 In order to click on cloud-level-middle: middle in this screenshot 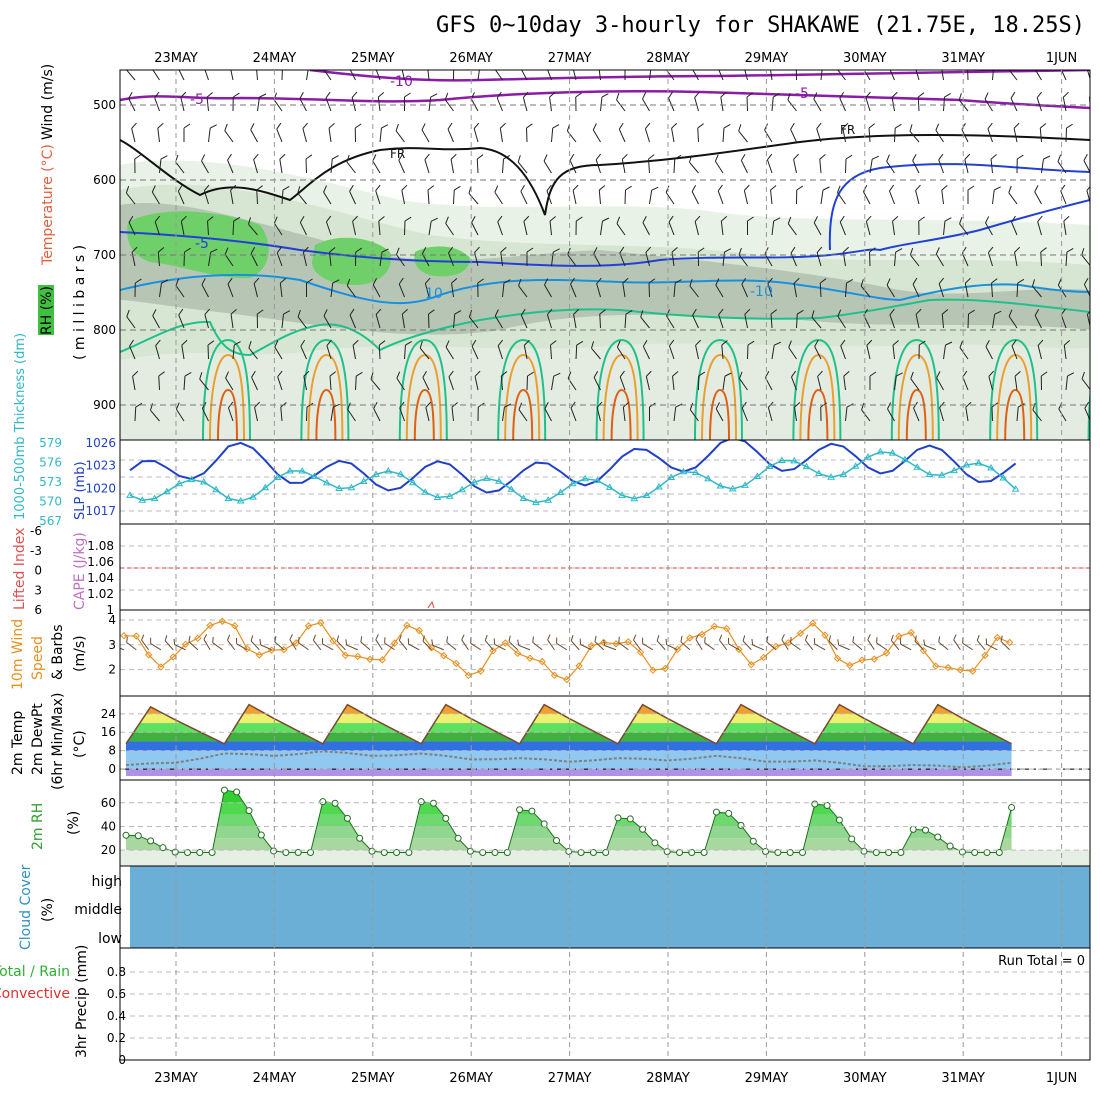, I will do `click(98, 910)`.